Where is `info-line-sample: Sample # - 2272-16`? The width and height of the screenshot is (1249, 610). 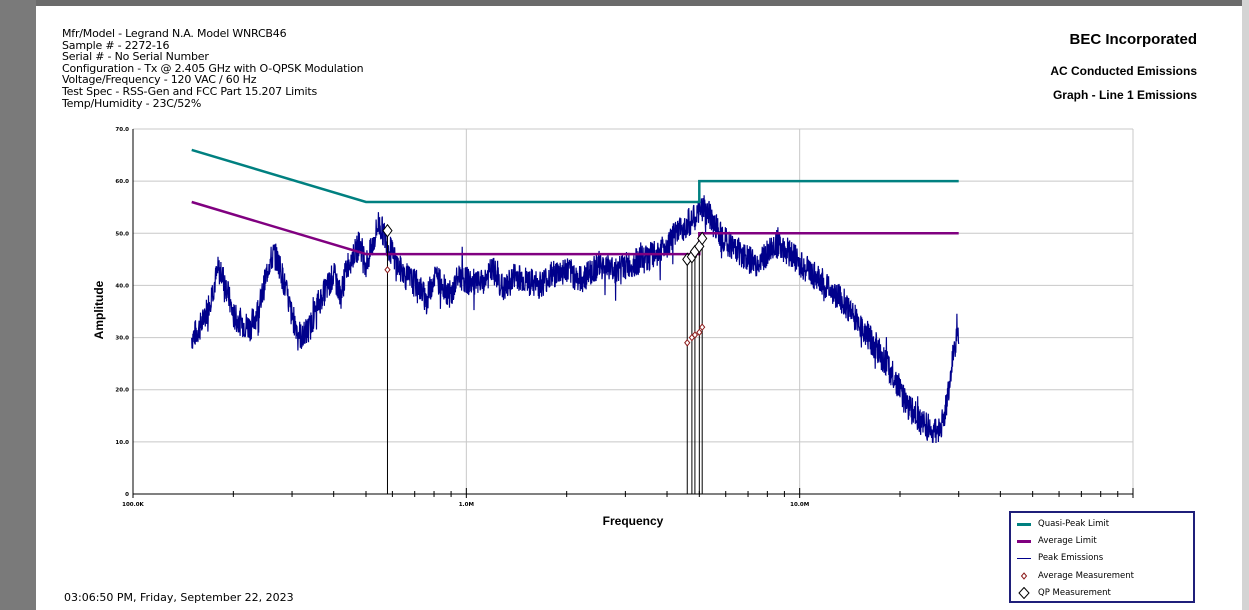 info-line-sample: Sample # - 2272-16 is located at coordinates (116, 45).